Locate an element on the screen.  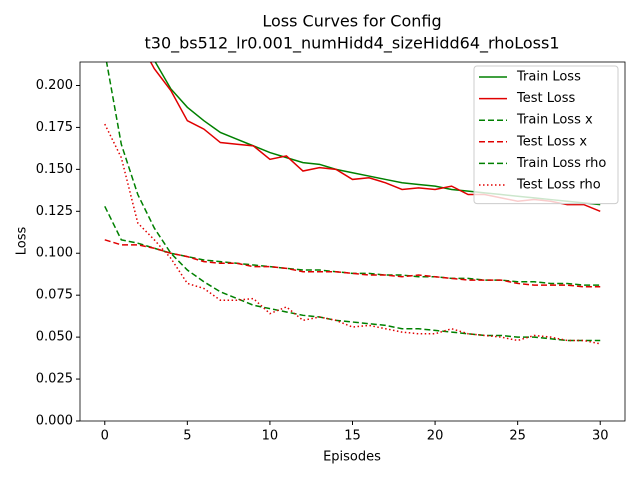
x-tick-label: 25 is located at coordinates (517, 436).